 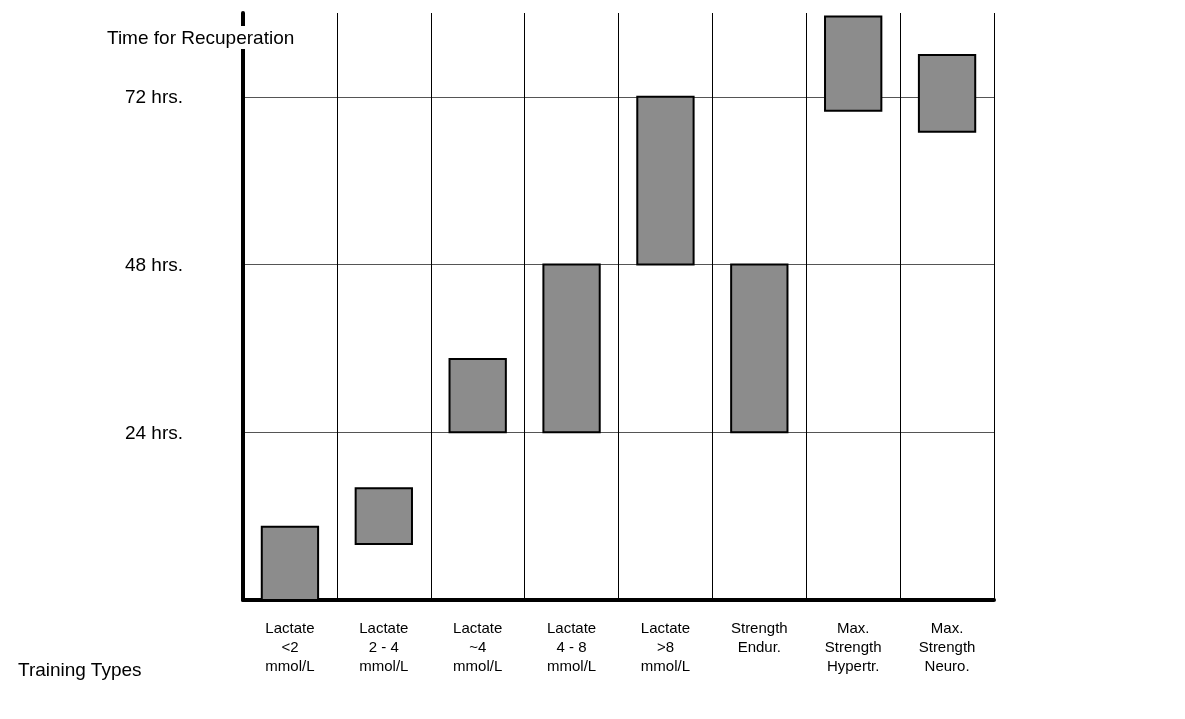 I want to click on x-tick-label: Lactate 2 - 4 mmol/L, so click(x=384, y=646).